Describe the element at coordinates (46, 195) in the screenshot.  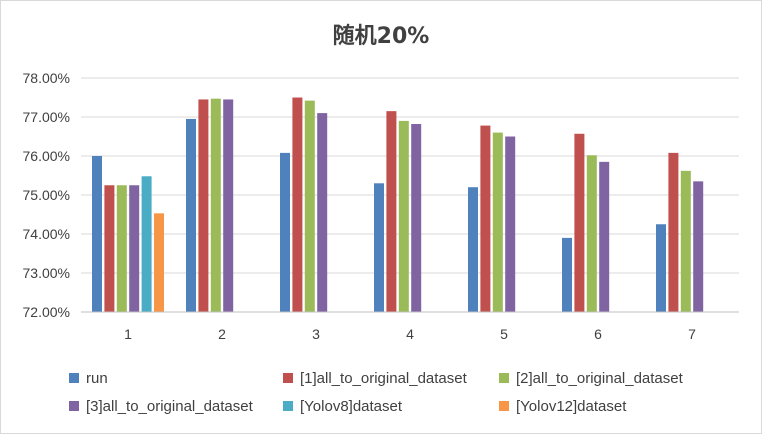
I see `y-tick-label: 75.00%` at that location.